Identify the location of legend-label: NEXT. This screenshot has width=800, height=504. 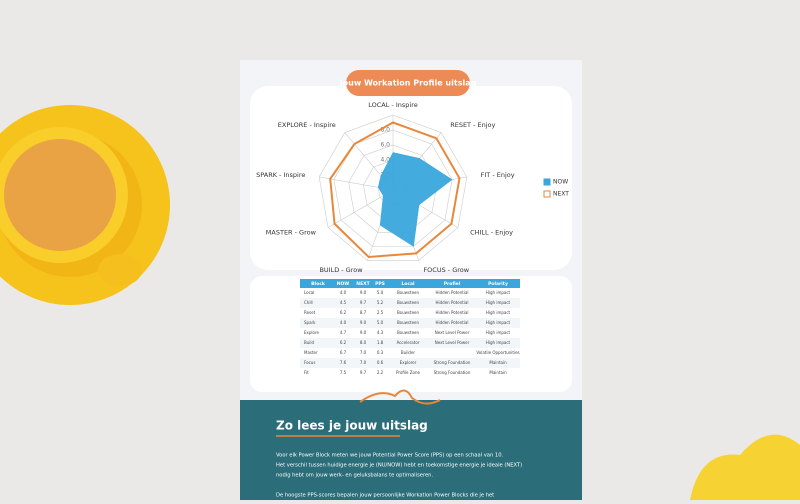
(561, 194).